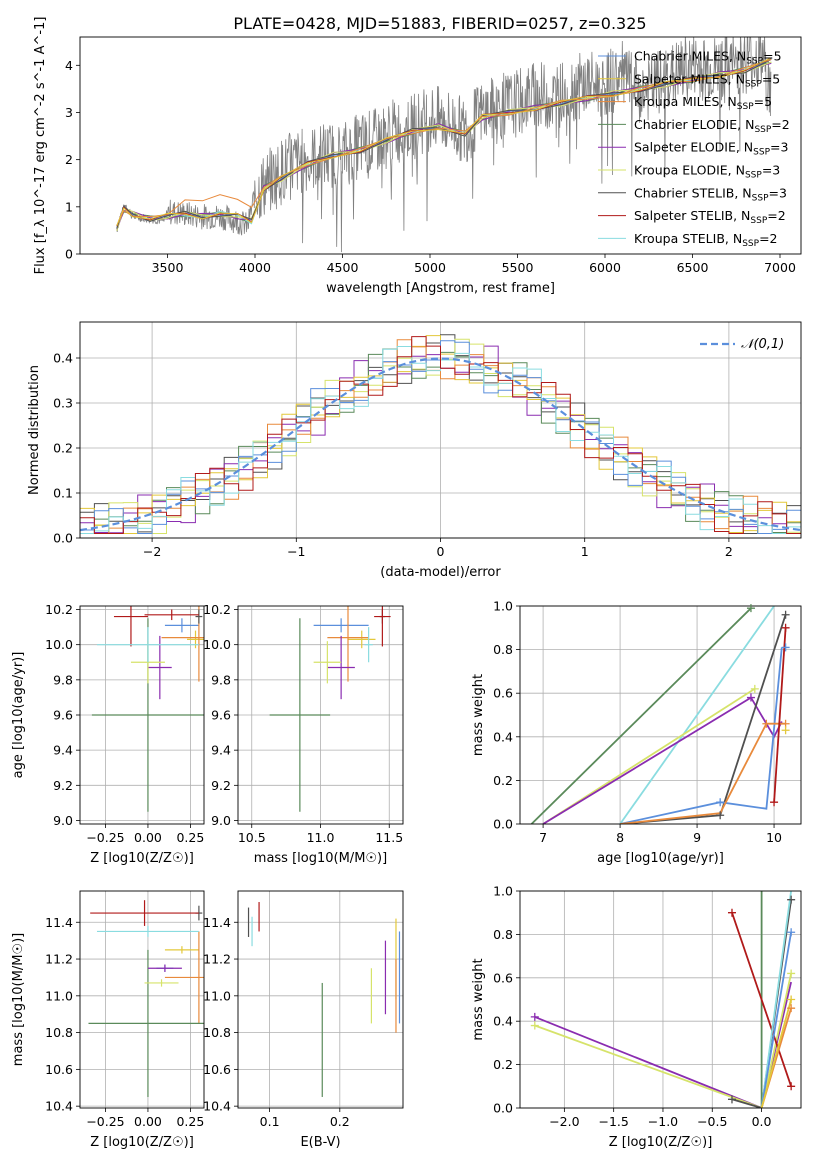  What do you see at coordinates (710, 194) in the screenshot?
I see `legend-label: Chabrier STELIB, NSSP=3` at bounding box center [710, 194].